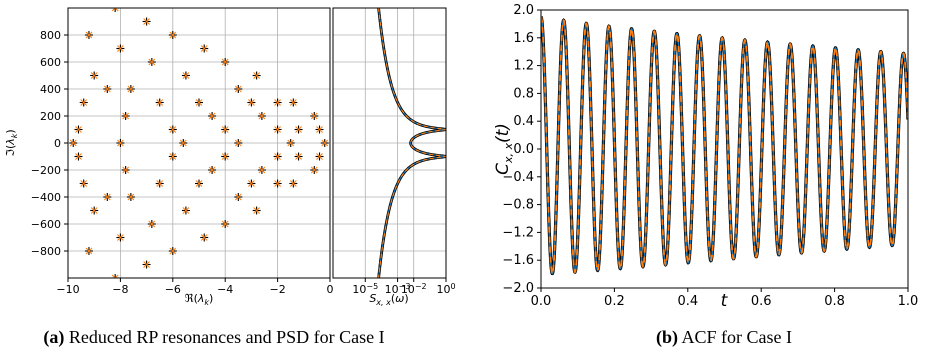  What do you see at coordinates (687, 301) in the screenshot?
I see `acf-x-tick-label: 0.4` at bounding box center [687, 301].